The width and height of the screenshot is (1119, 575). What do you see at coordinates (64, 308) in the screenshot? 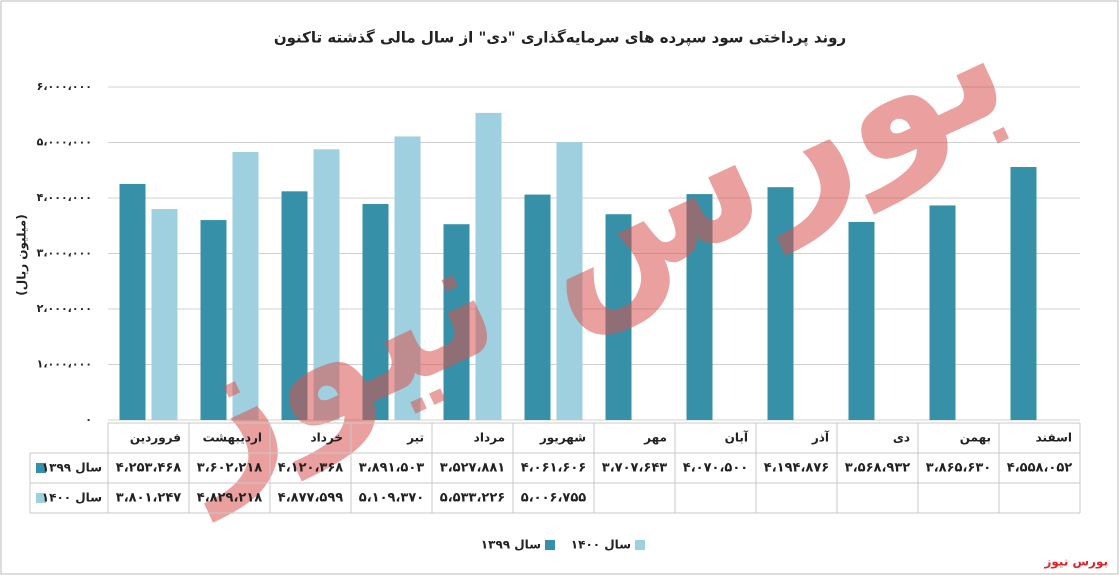
I see `y-tick-label: ۲،۰۰۰،۰۰۰` at bounding box center [64, 308].